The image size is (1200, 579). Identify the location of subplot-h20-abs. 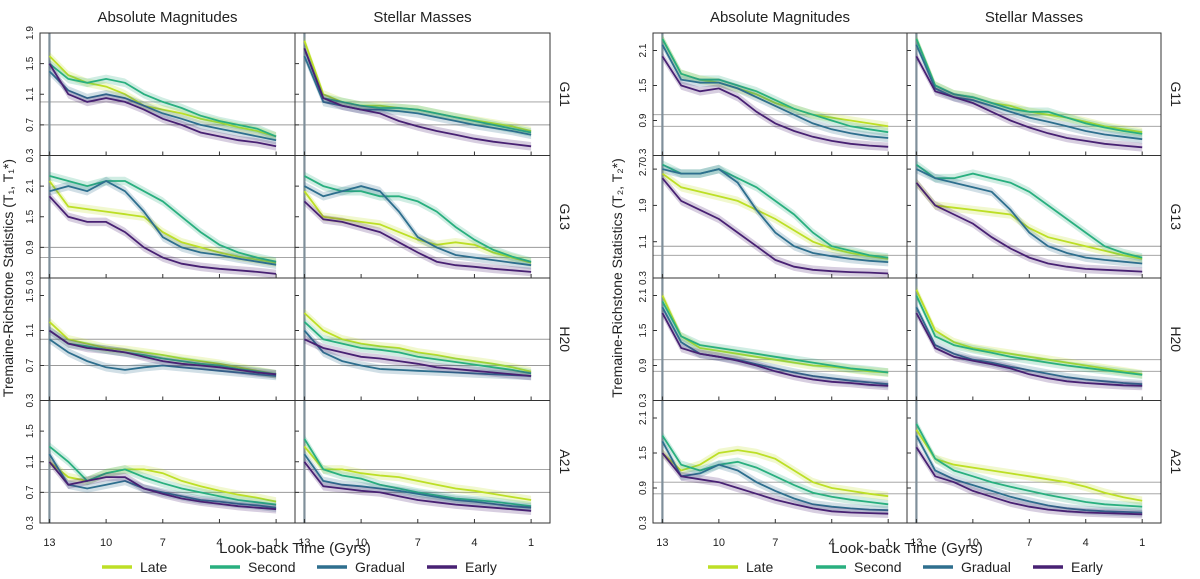
(780, 339).